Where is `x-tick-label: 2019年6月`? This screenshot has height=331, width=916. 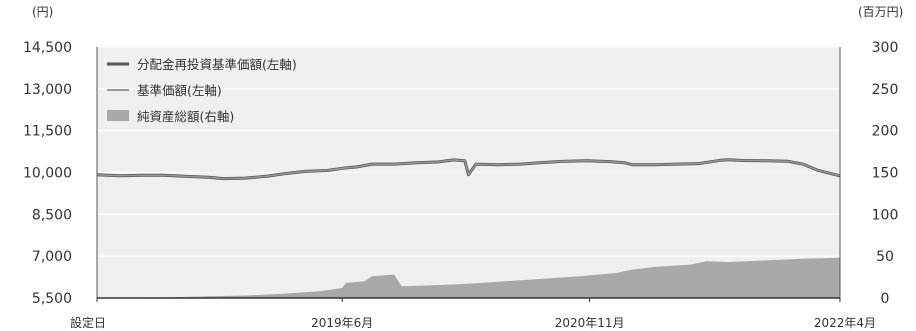 x-tick-label: 2019年6月 is located at coordinates (342, 323).